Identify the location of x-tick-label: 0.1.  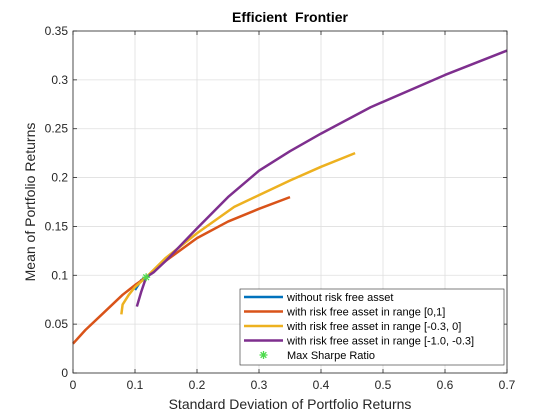
(135, 385).